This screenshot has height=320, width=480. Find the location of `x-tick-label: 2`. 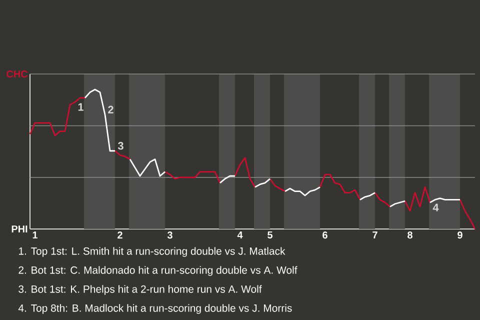

x-tick-label: 2 is located at coordinates (120, 235).